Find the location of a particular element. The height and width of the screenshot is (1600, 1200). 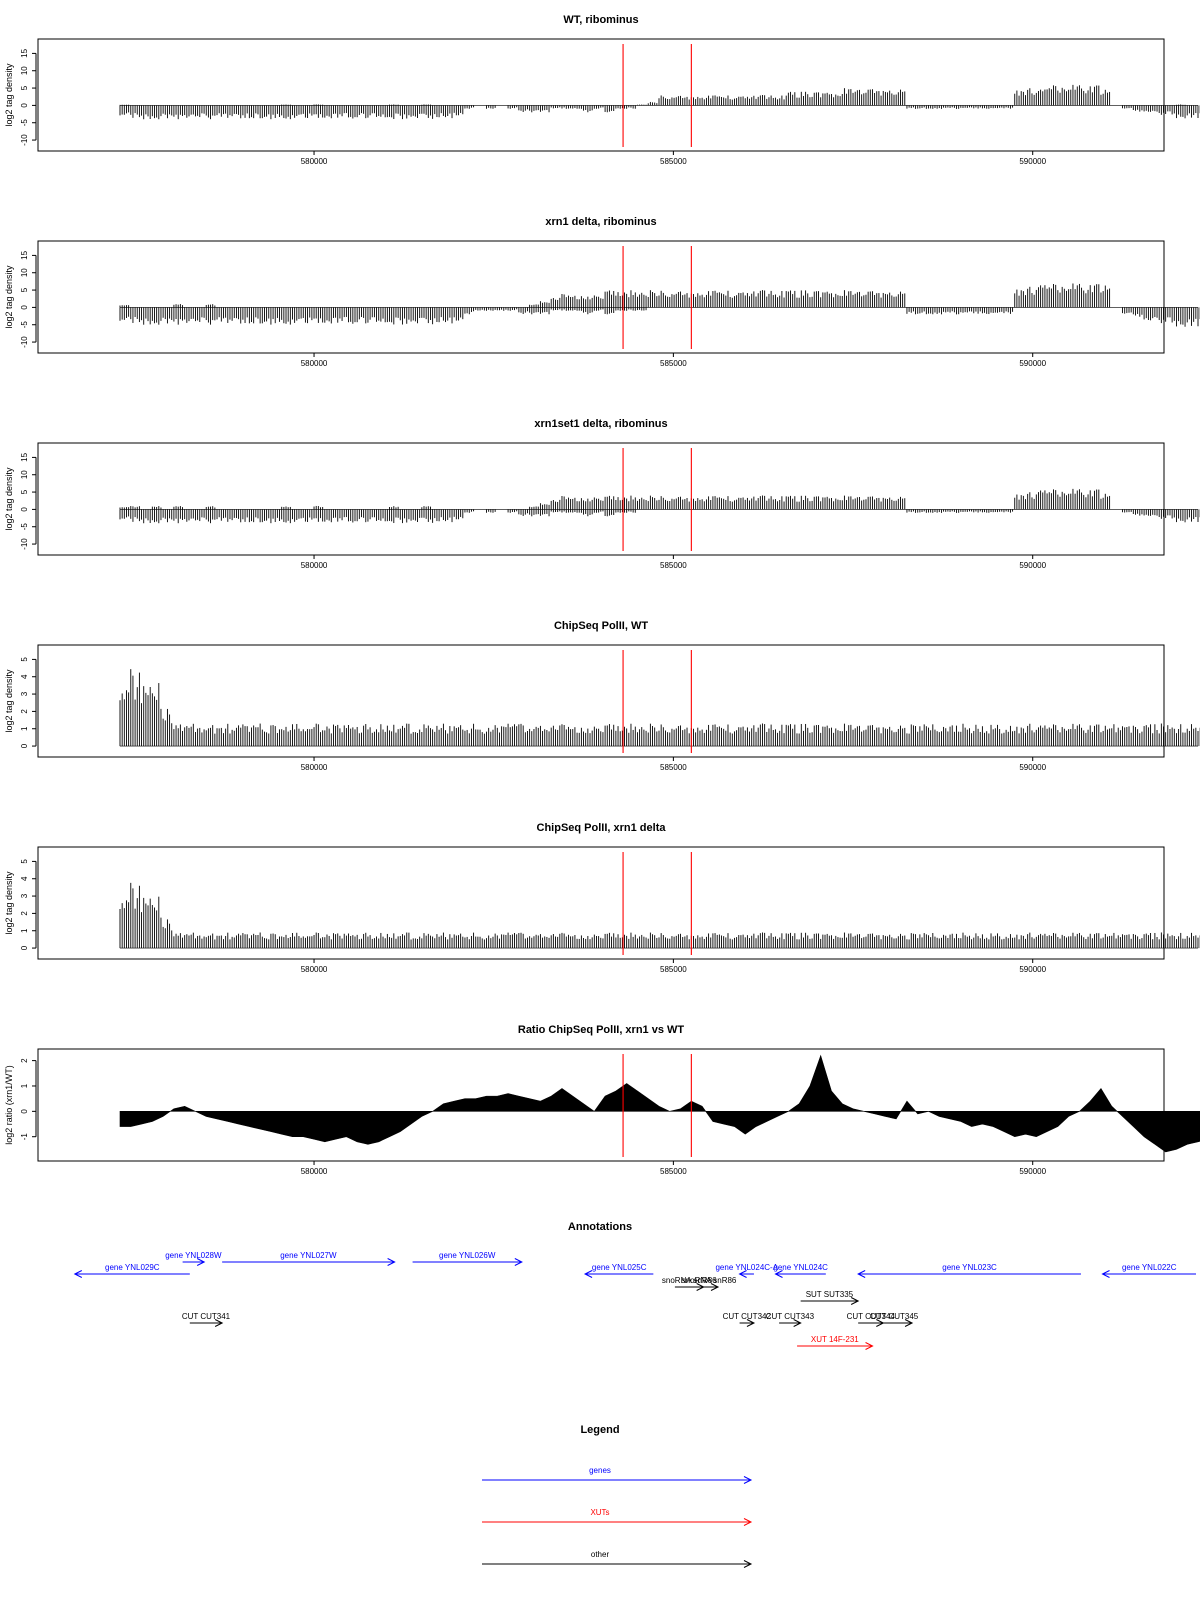

y-tick-label: 2 is located at coordinates (24, 711).